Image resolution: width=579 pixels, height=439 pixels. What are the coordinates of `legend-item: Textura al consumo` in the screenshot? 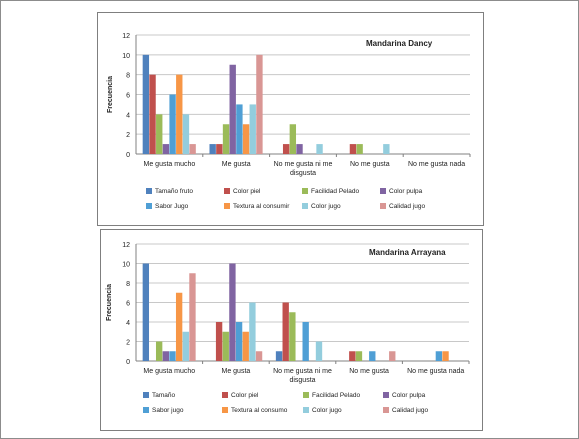 It's located at (259, 410).